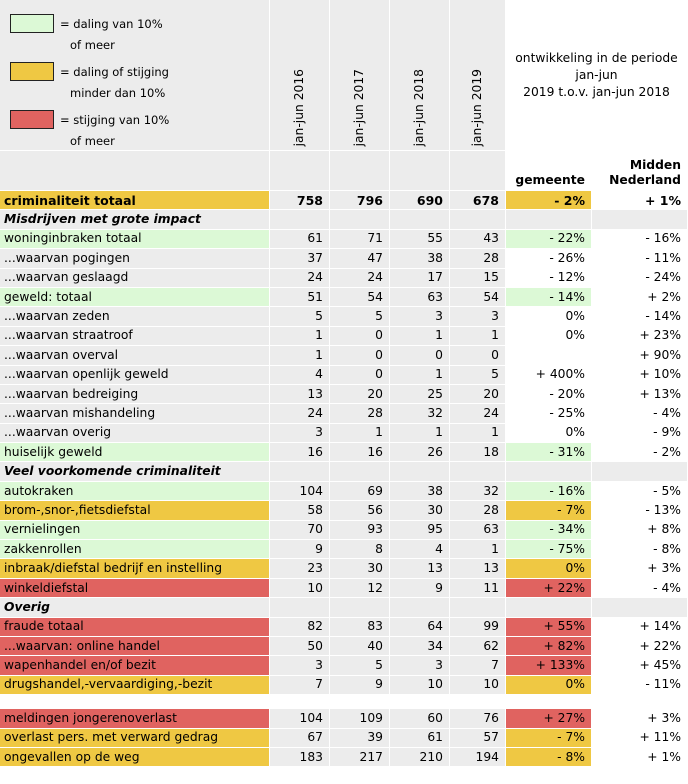 This screenshot has height=784, width=688. I want to click on midden-nederland-change-cell: + 2%, so click(640, 297).